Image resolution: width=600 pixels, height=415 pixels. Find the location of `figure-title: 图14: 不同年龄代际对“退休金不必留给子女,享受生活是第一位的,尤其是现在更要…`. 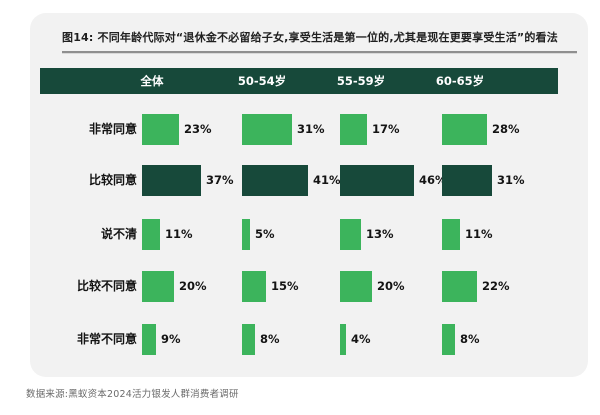

figure-title: 图14: 不同年龄代际对“退休金不必留给子女,享受生活是第一位的,尤其是现在更要… is located at coordinates (310, 37).